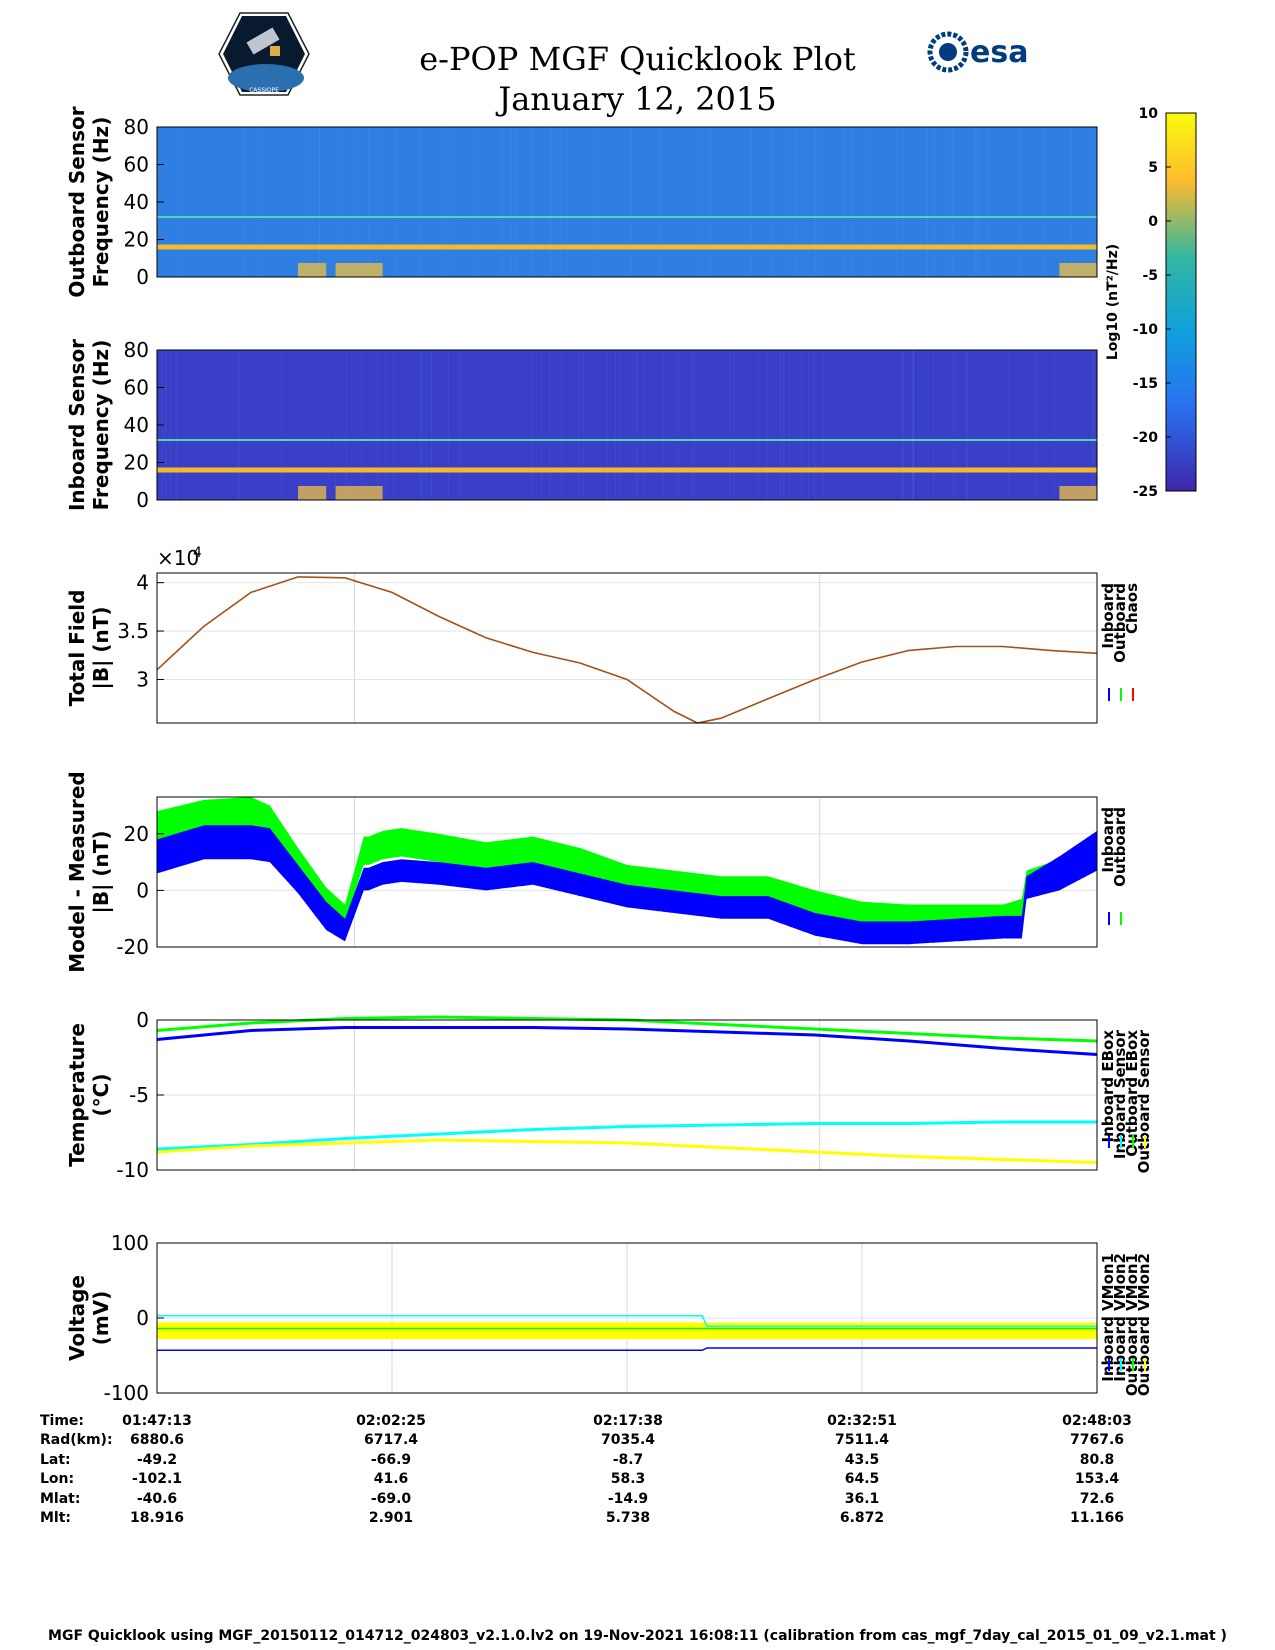 The image size is (1275, 1650). I want to click on ephemeris-label: Rad(km):, so click(76, 1440).